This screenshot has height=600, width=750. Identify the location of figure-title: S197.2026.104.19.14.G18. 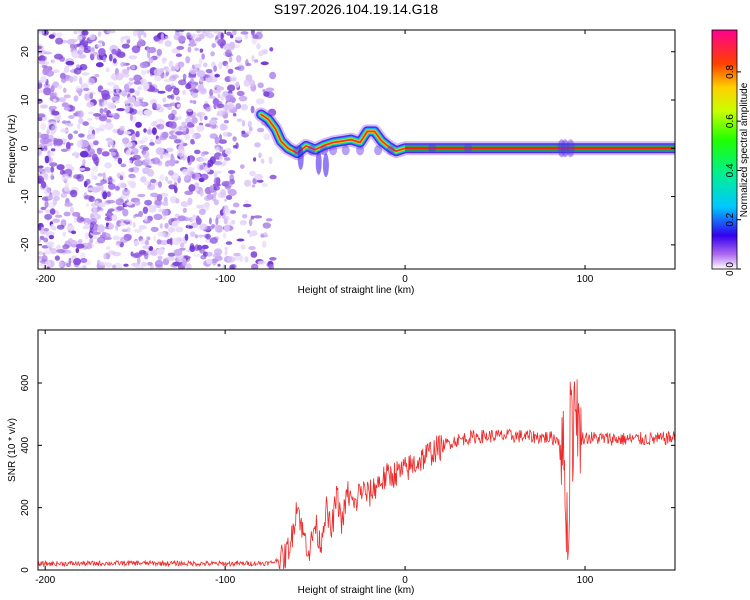
(356, 9).